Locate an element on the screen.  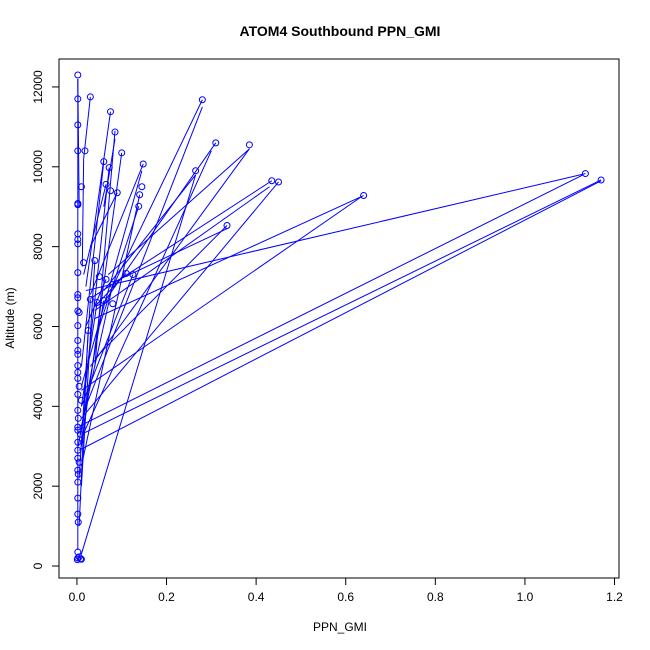
x-tick-label-1: 0.2 is located at coordinates (166, 597).